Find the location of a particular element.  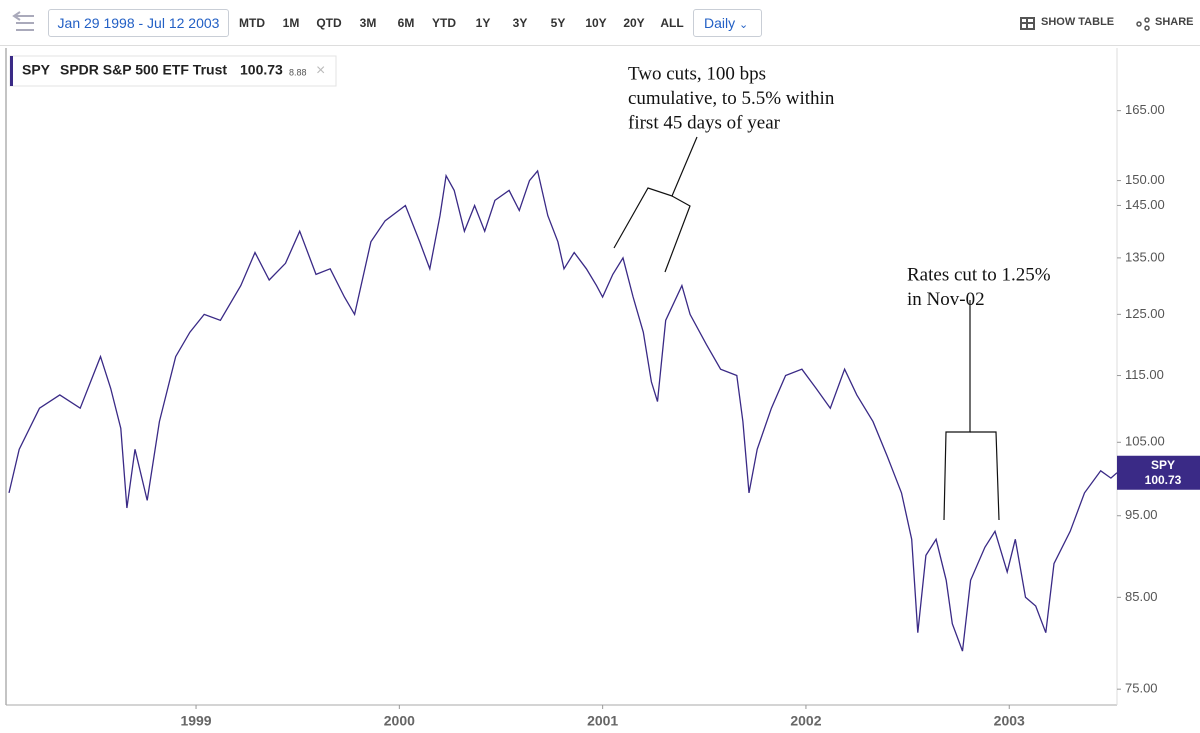

x-tick-label: 2001 is located at coordinates (602, 721).